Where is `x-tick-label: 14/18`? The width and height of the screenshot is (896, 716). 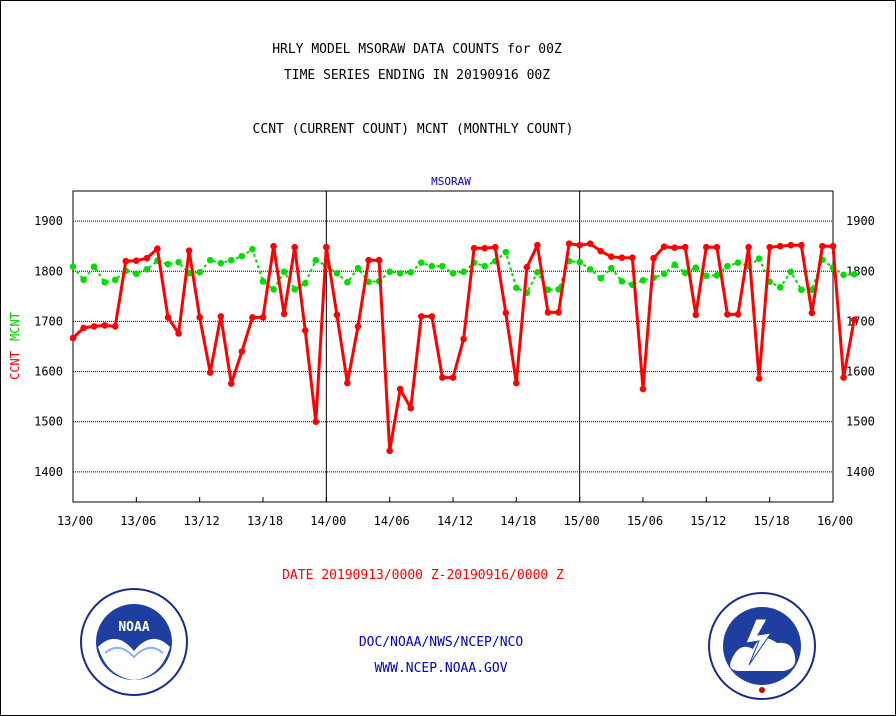 x-tick-label: 14/18 is located at coordinates (518, 521).